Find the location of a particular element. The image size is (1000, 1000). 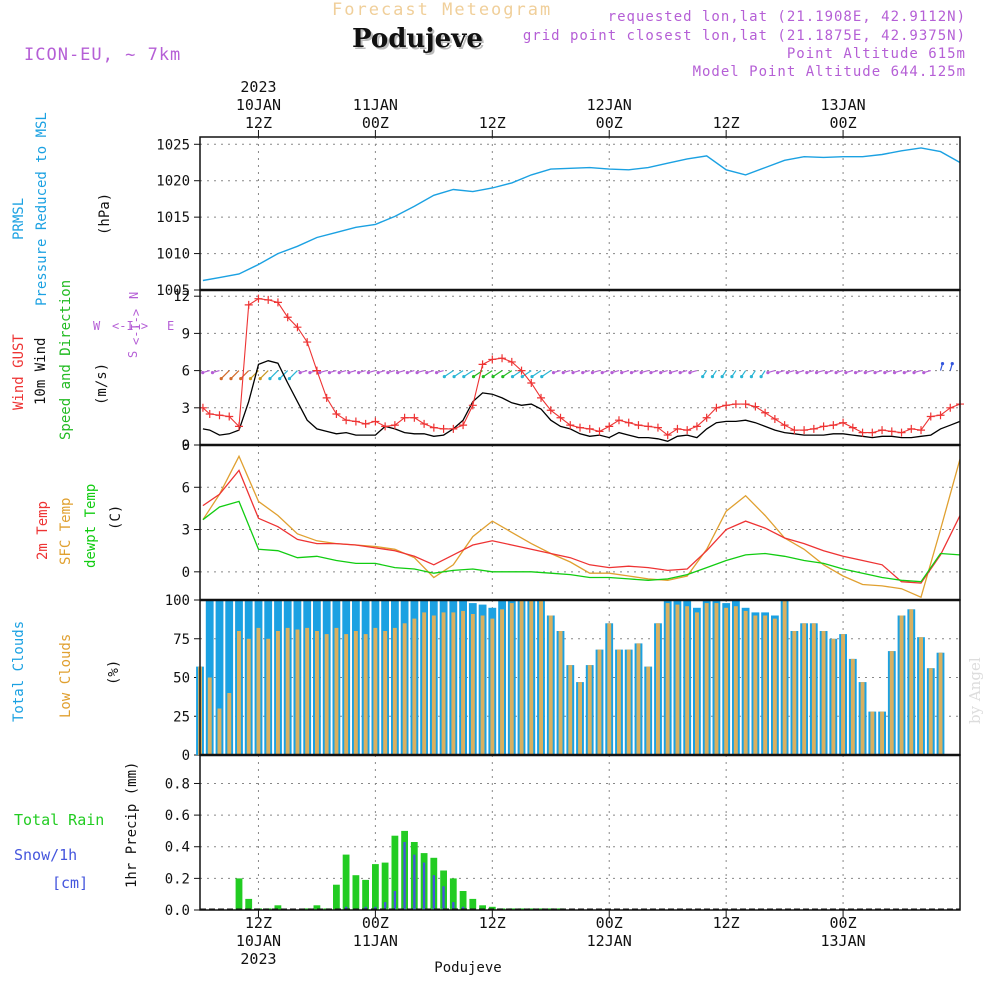

y-tick-label: 0.0 is located at coordinates (177, 911).